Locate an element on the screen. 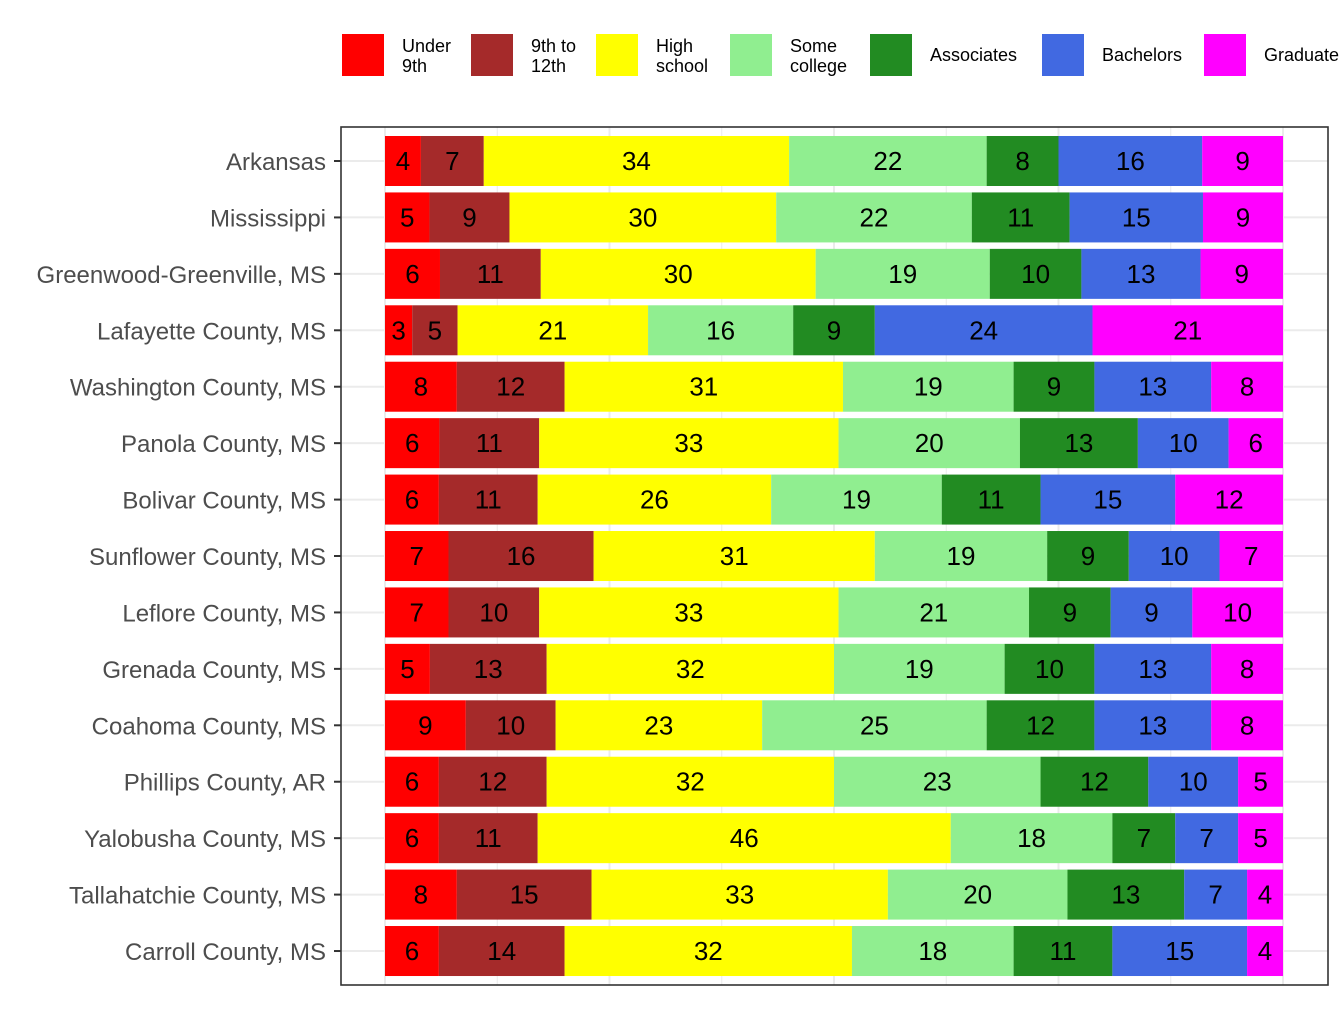 The image size is (1344, 1013). bar-segment-9th-to-12th-greenwood-greenville-ms is located at coordinates (490, 273).